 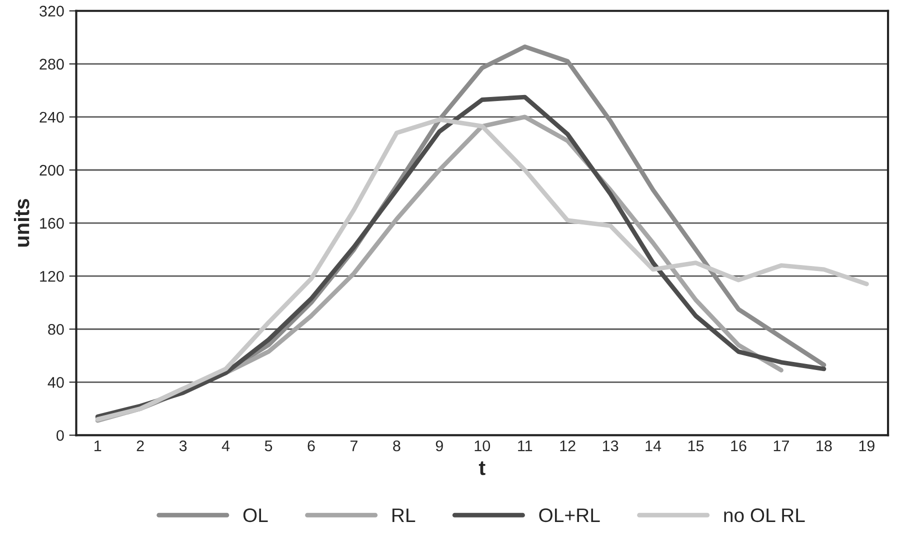 What do you see at coordinates (56, 382) in the screenshot?
I see `y-tick-label: 40` at bounding box center [56, 382].